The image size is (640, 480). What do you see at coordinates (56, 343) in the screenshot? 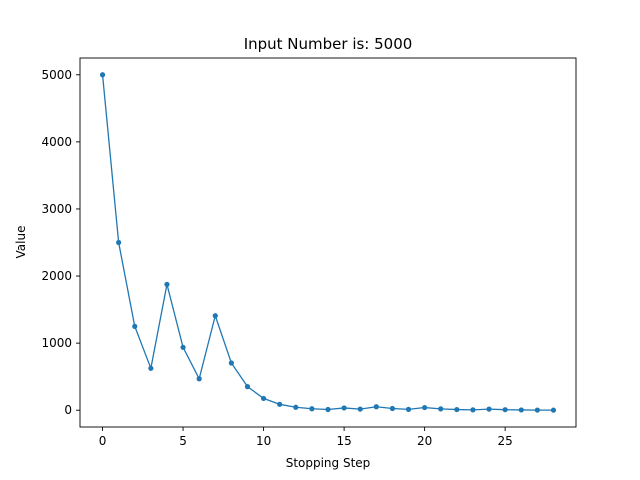
I see `y-tick-label: 1000` at bounding box center [56, 343].